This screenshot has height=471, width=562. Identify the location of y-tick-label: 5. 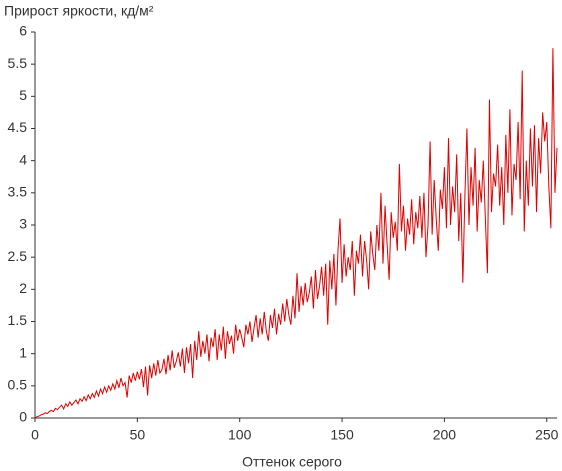
(23, 95).